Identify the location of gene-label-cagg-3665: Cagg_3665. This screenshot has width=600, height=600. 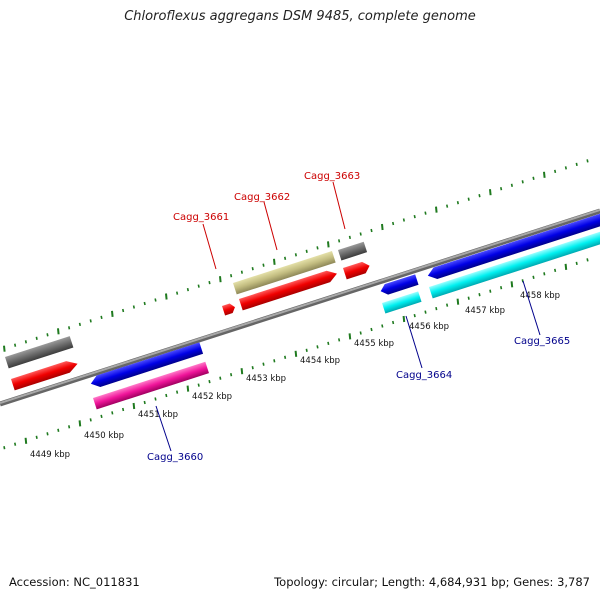
(542, 341).